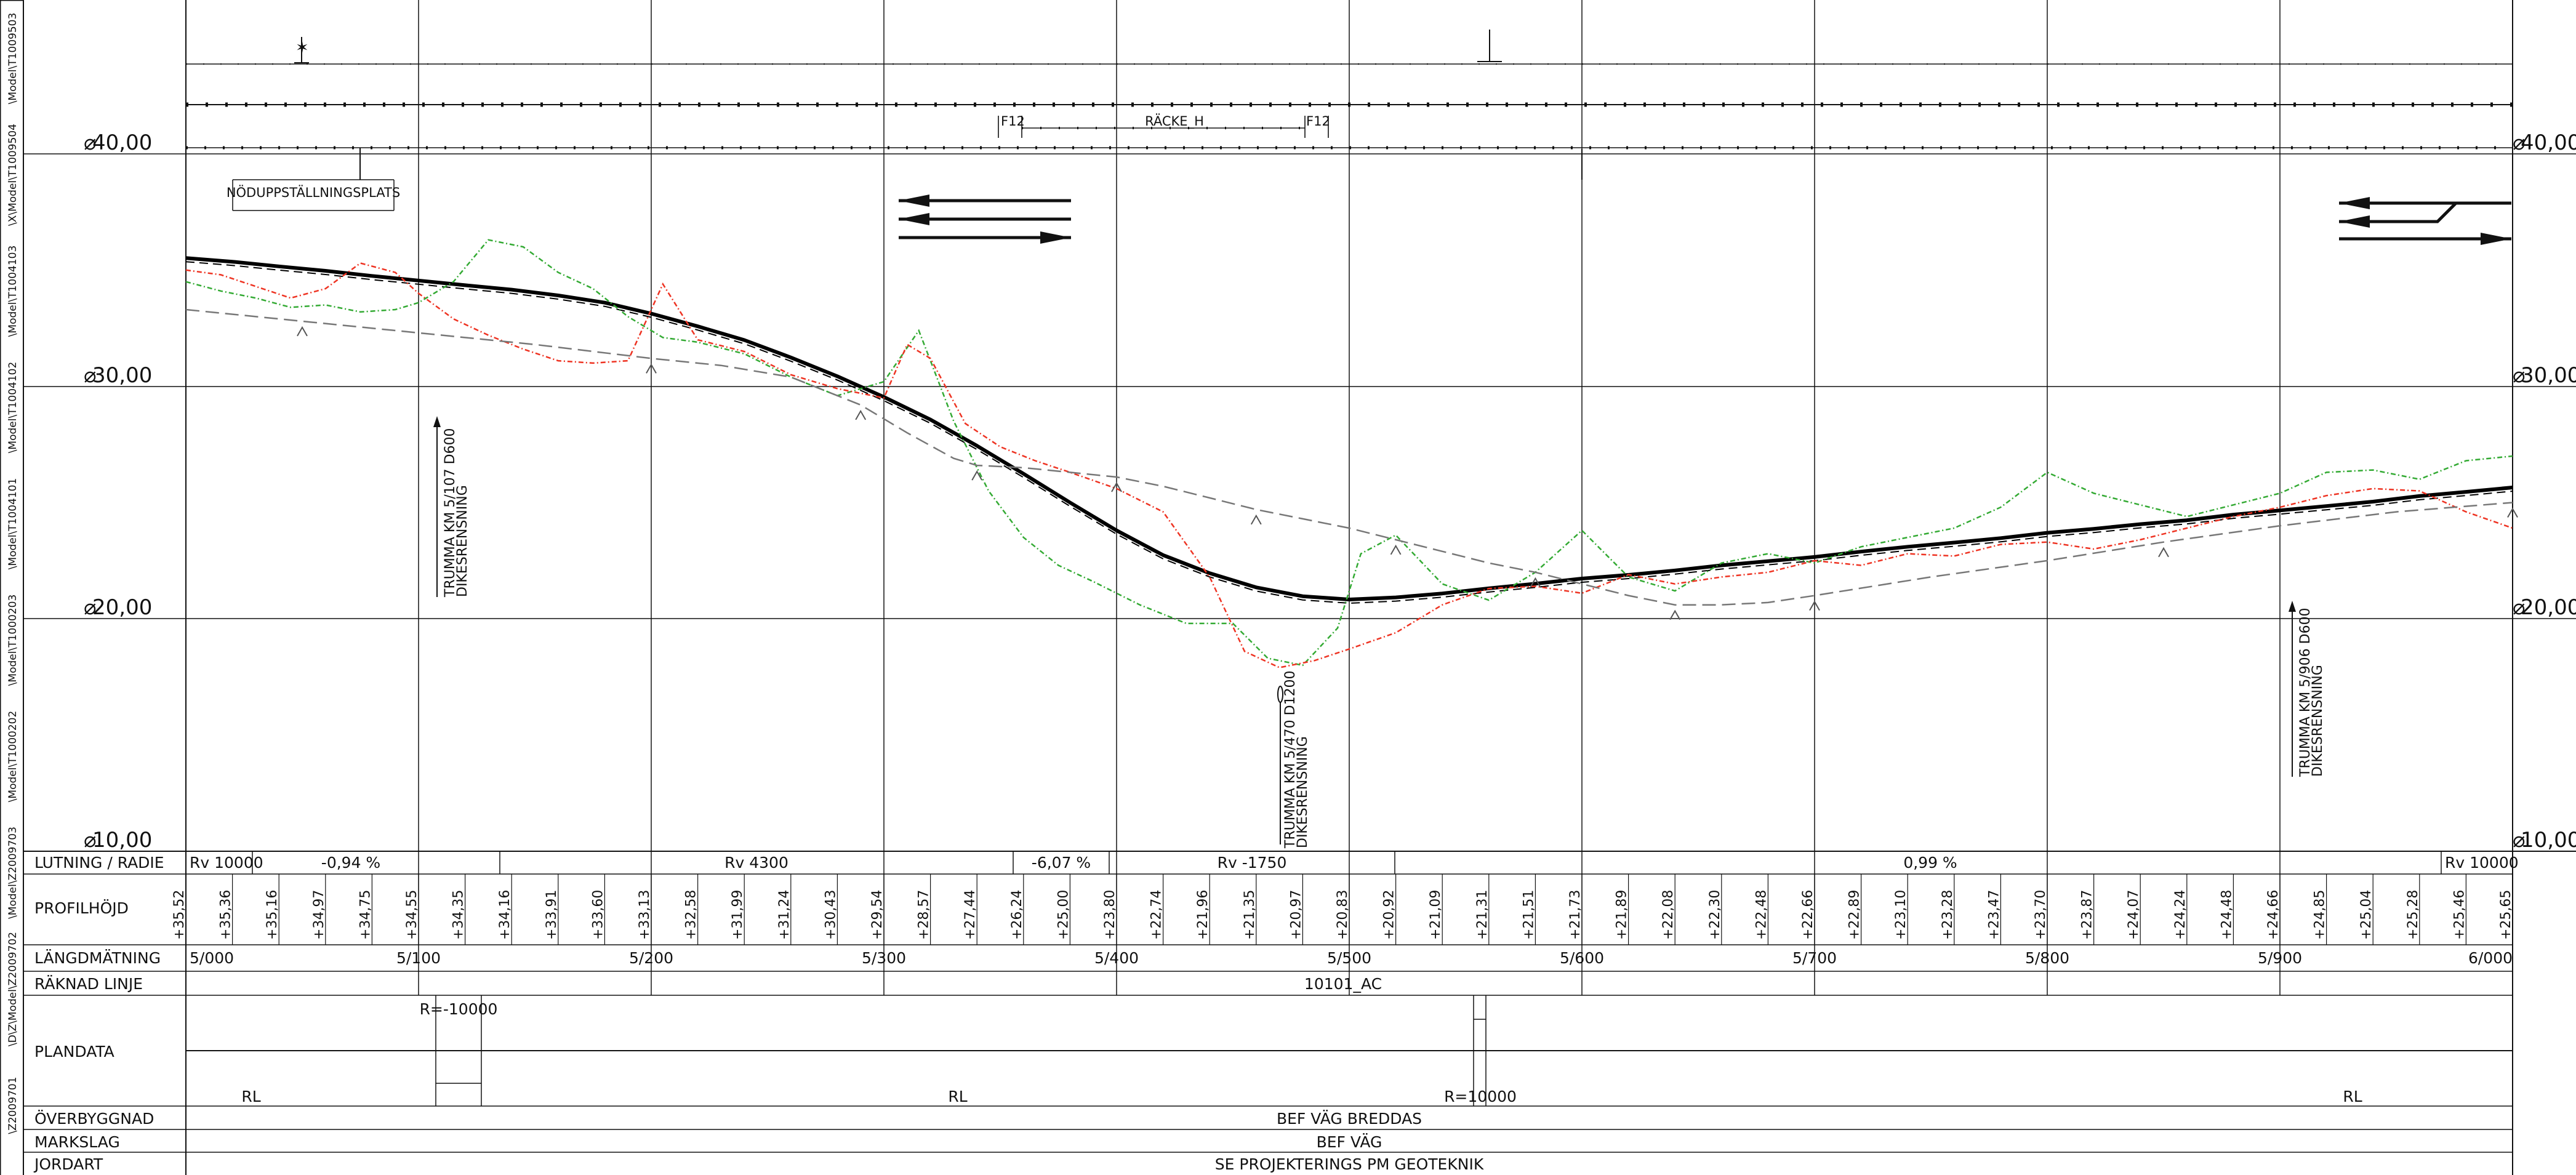  I want to click on lane-arrows-left, so click(985, 219).